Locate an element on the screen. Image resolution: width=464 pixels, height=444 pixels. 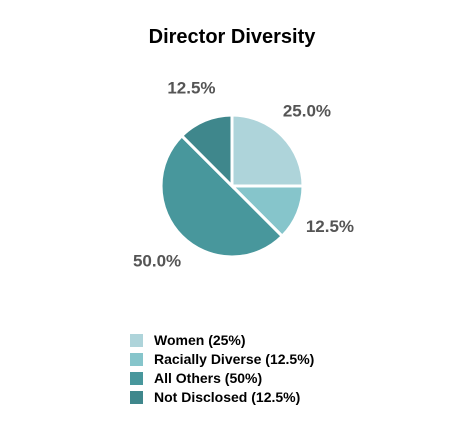
data-label-racially-diverse: 12.5% is located at coordinates (330, 226).